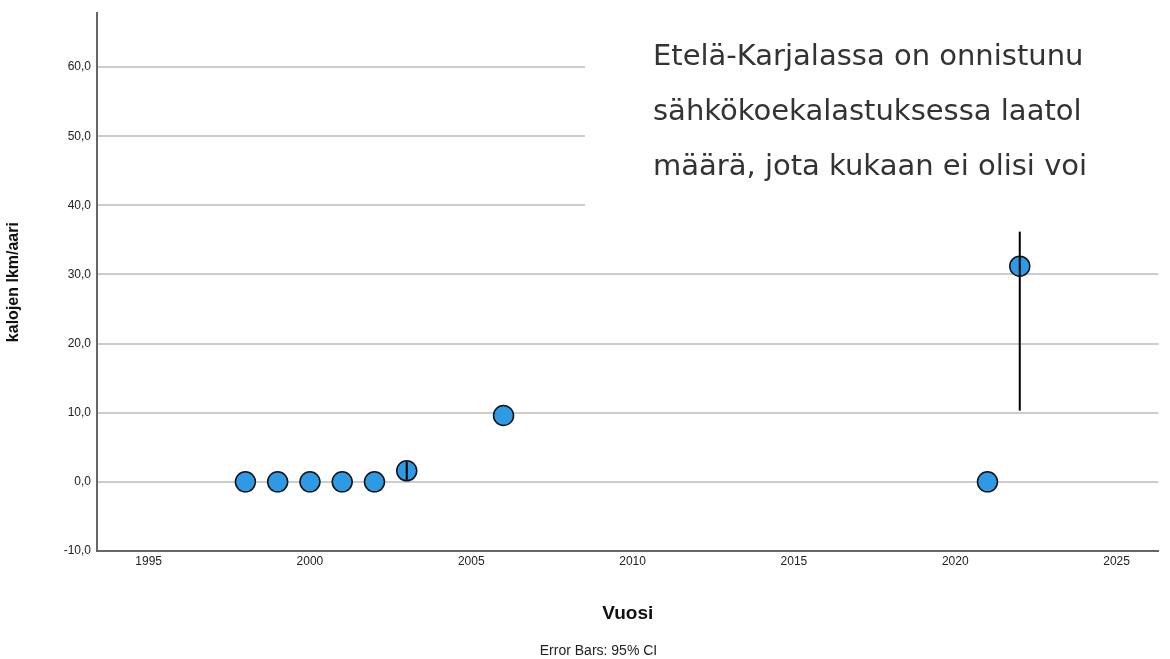 The width and height of the screenshot is (1170, 659). I want to click on x-tick-label: 2020, so click(955, 560).